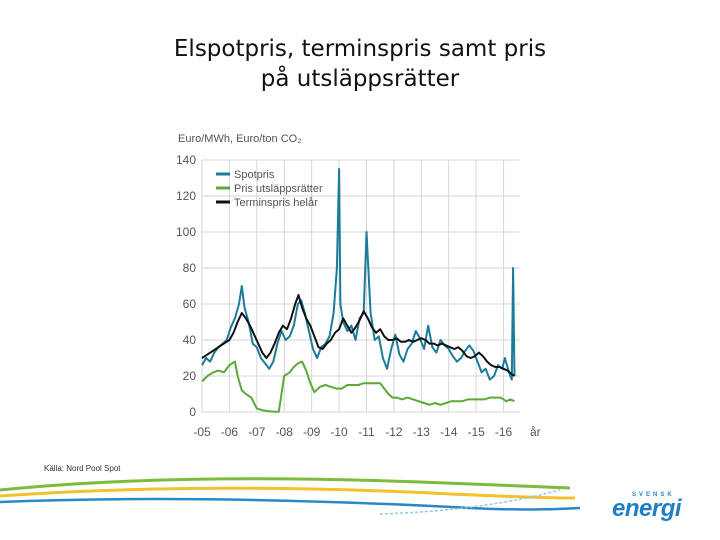 The height and width of the screenshot is (540, 720). What do you see at coordinates (366, 432) in the screenshot?
I see `x-tick-label: -11` at bounding box center [366, 432].